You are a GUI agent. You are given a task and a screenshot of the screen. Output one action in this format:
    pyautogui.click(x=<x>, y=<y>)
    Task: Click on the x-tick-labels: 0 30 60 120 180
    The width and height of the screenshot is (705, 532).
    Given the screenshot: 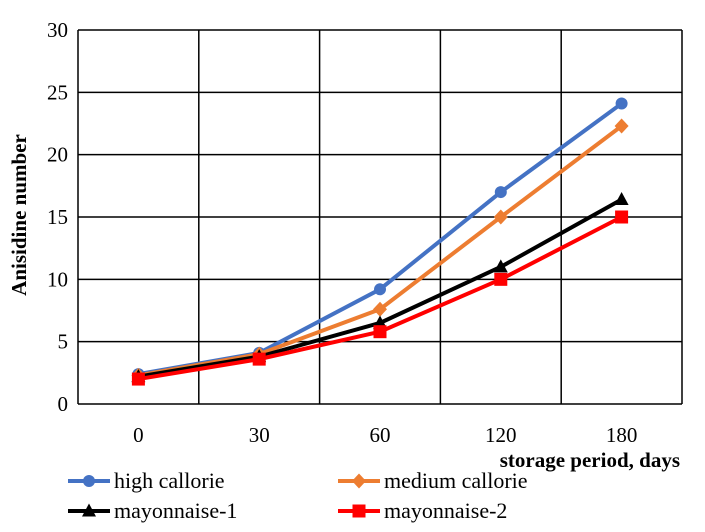 What is the action you would take?
    pyautogui.click(x=385, y=435)
    